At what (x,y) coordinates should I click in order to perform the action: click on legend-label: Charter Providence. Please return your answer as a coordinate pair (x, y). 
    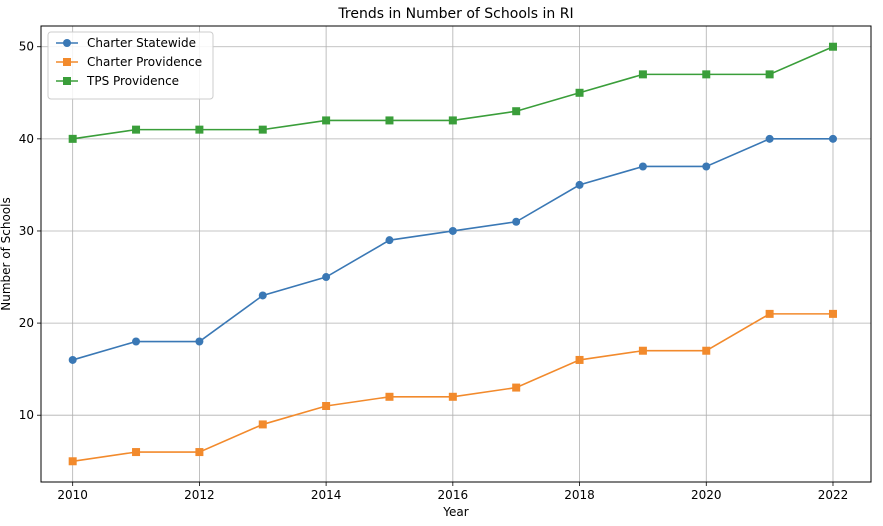
    Looking at the image, I should click on (144, 62).